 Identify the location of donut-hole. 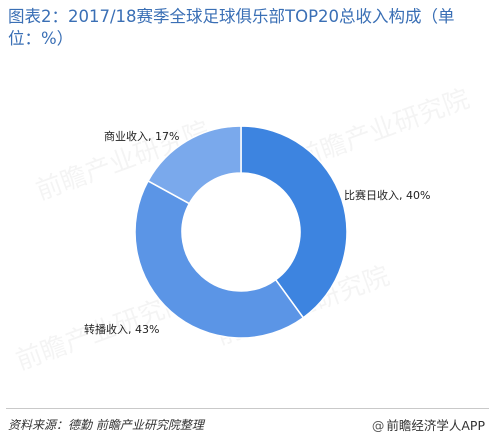
(241, 232).